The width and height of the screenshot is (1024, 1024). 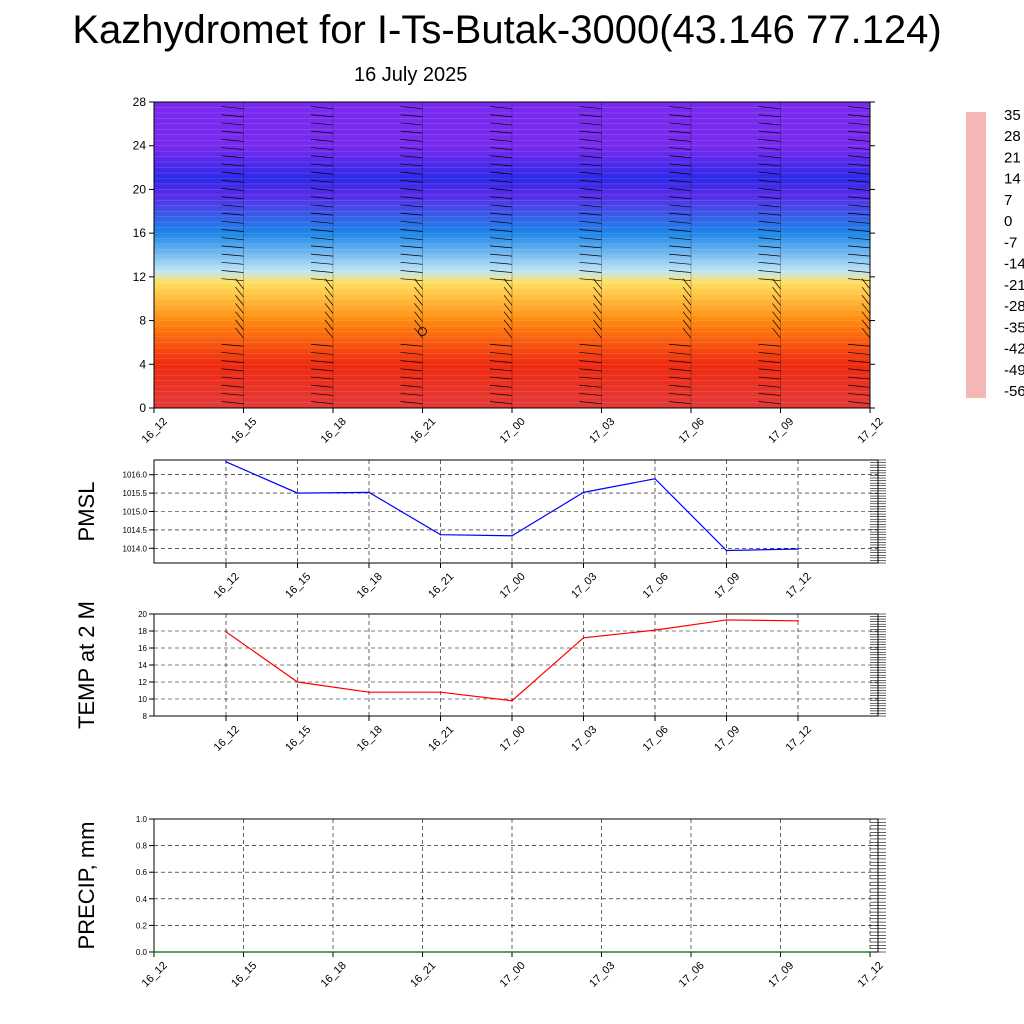 I want to click on y-tick-label: 1.0, so click(x=142, y=819).